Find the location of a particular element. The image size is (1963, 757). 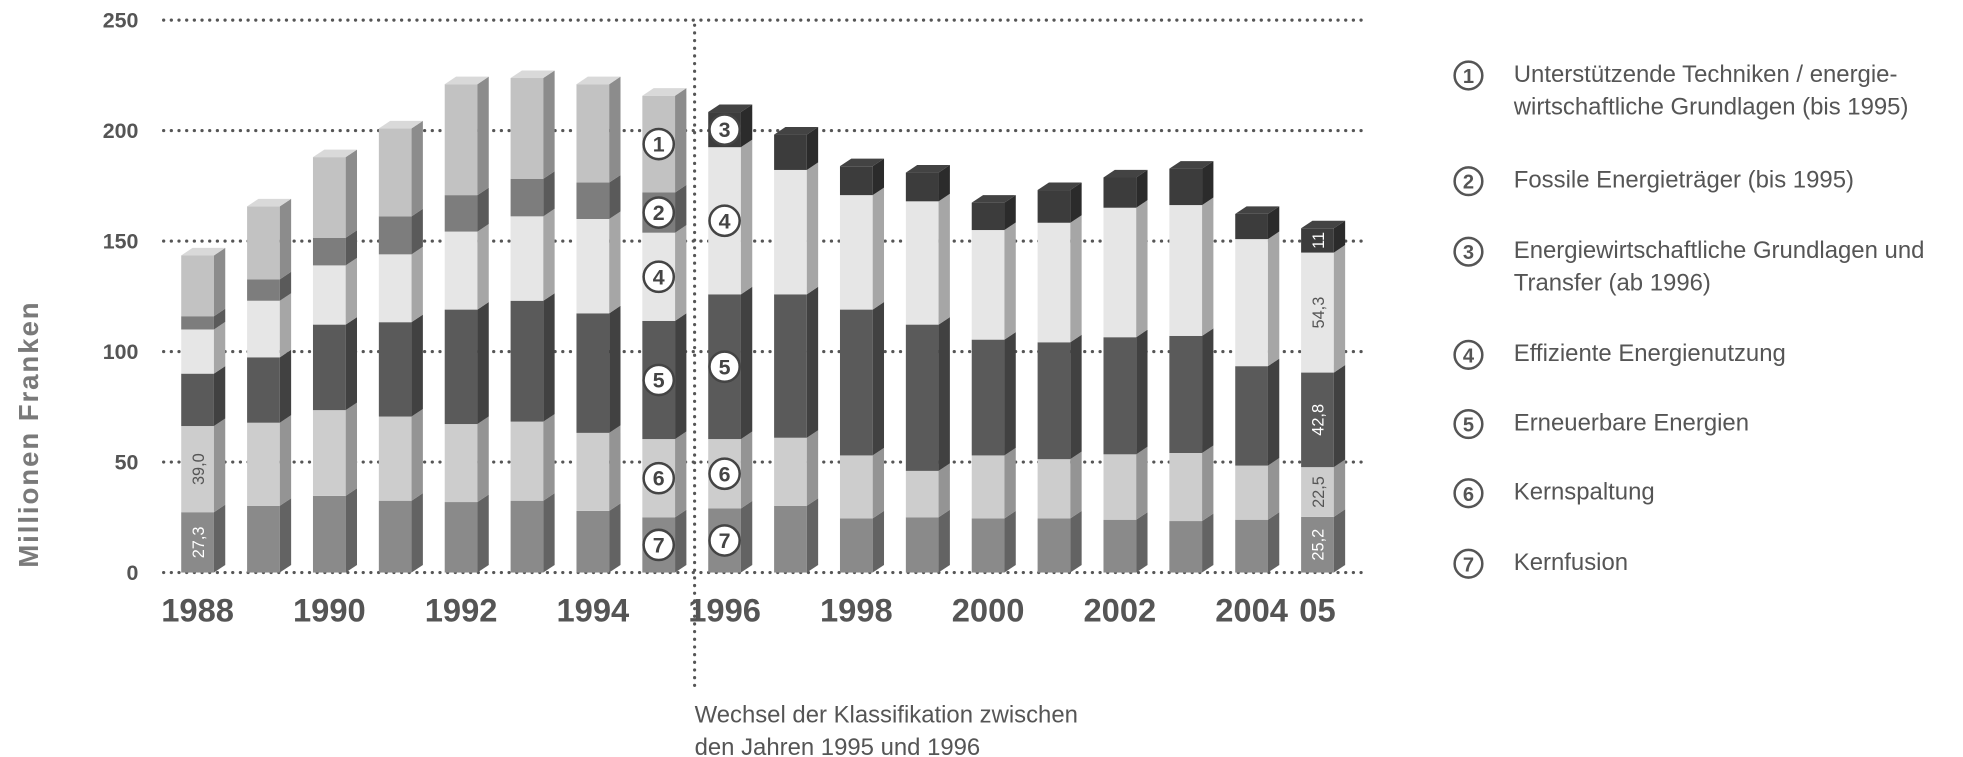

y-tick-label: 0 is located at coordinates (133, 573).